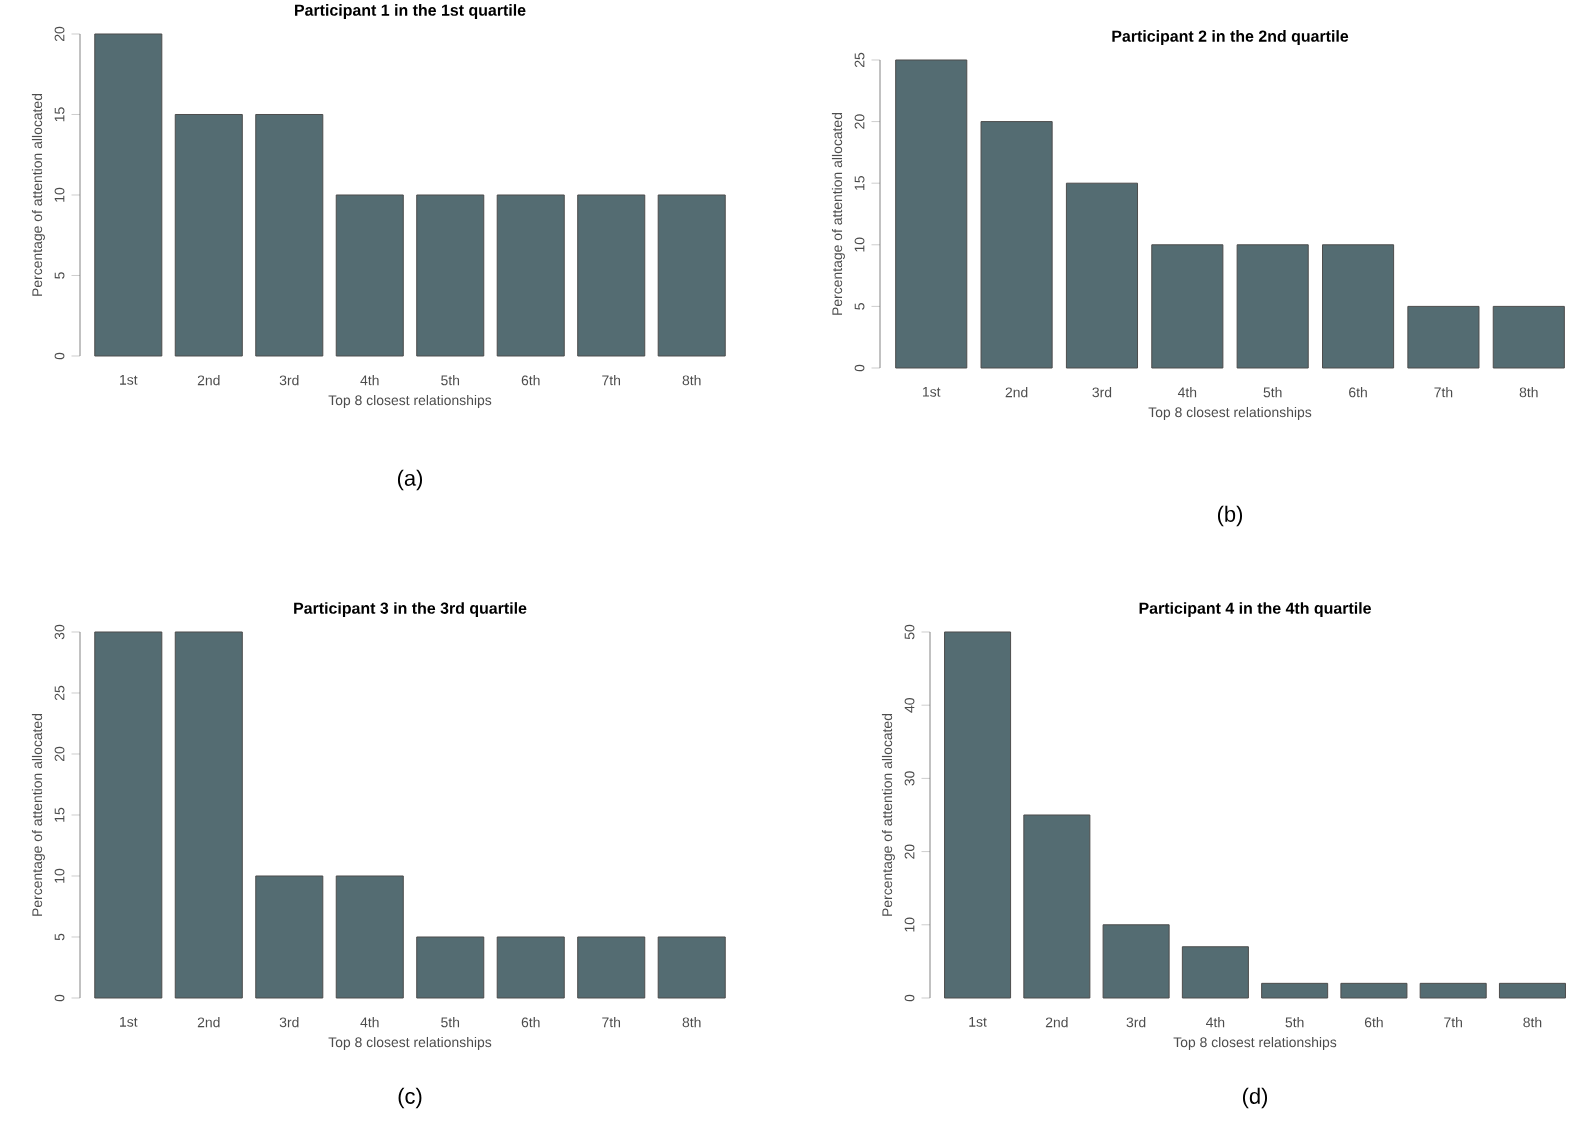 The height and width of the screenshot is (1134, 1592). Describe the element at coordinates (1230, 516) in the screenshot. I see `text: (b)` at that location.